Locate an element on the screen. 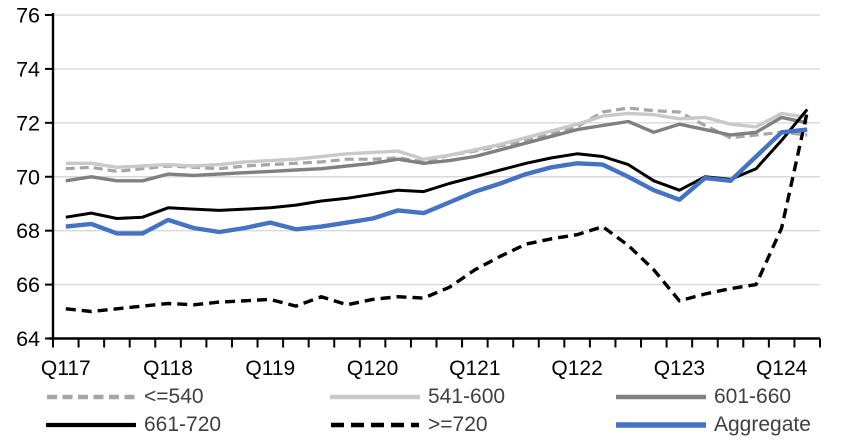  y-tick-label: 66 is located at coordinates (28, 285).